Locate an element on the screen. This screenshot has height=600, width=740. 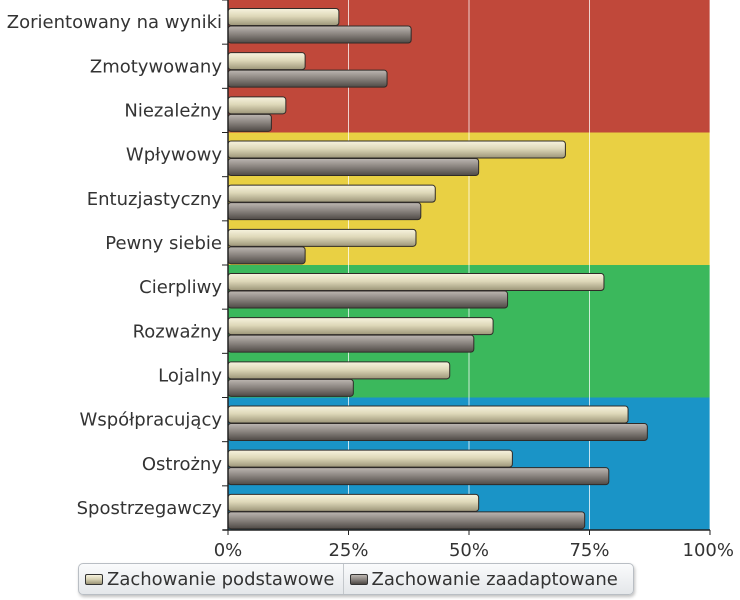
bar-base-zmotywowany is located at coordinates (266, 61).